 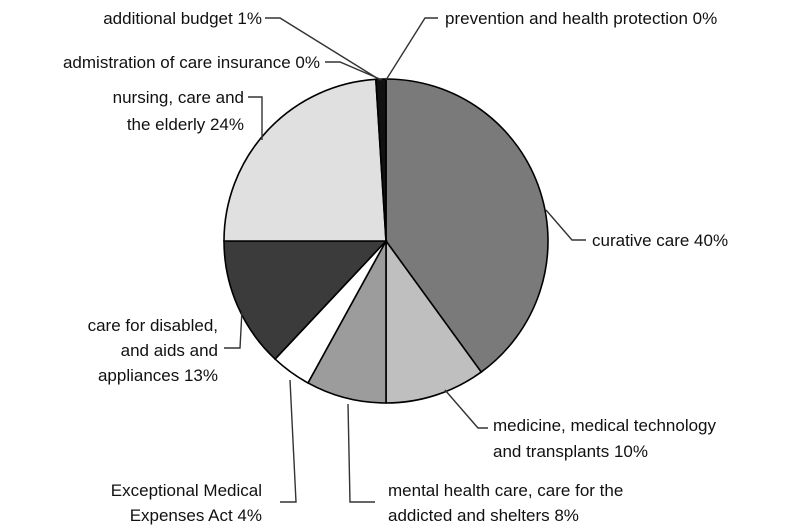 What do you see at coordinates (323, 49) in the screenshot?
I see `leader-additional-budget` at bounding box center [323, 49].